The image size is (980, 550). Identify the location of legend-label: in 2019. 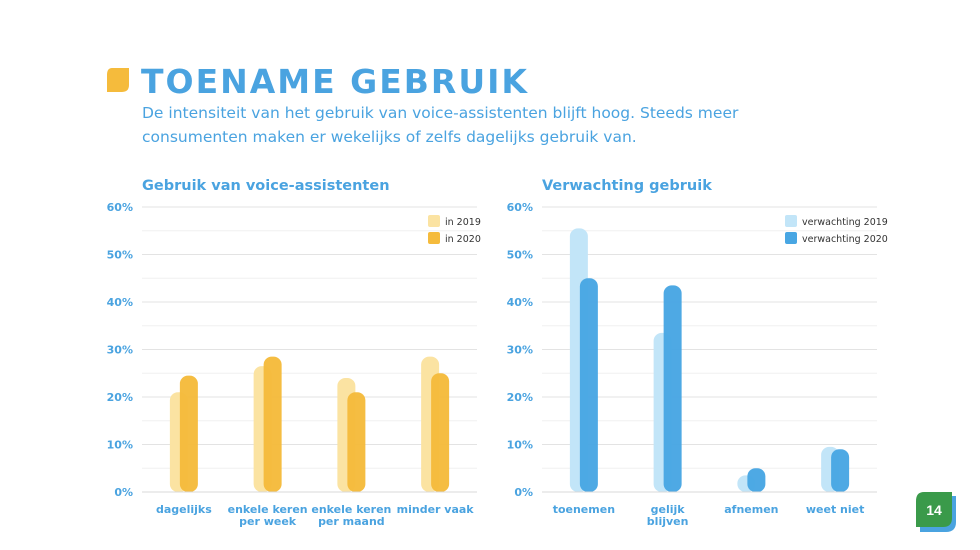
(463, 222).